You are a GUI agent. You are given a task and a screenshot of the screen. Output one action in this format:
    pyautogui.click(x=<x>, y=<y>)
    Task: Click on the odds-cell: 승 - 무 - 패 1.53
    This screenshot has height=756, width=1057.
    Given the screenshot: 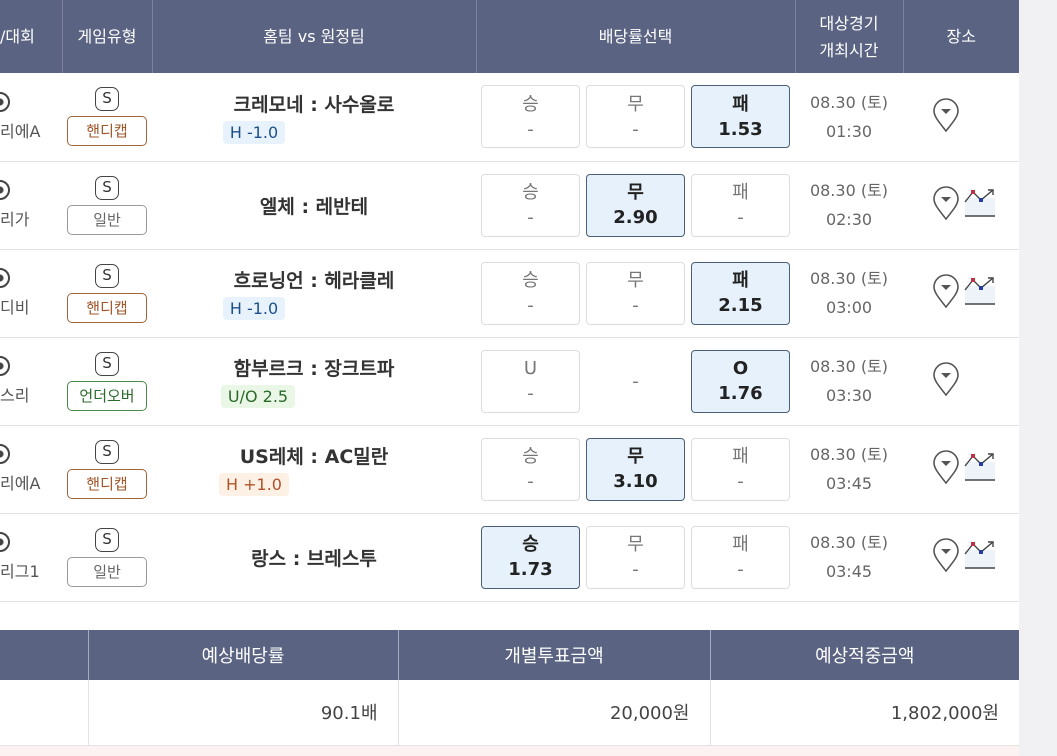 What is the action you would take?
    pyautogui.click(x=635, y=117)
    